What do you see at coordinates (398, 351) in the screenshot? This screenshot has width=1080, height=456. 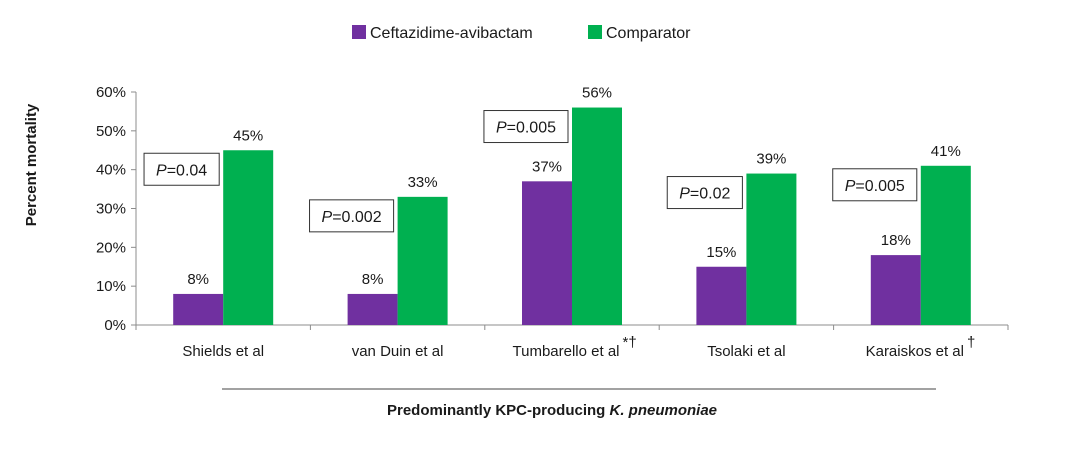 I see `category-label: van Duin et al` at bounding box center [398, 351].